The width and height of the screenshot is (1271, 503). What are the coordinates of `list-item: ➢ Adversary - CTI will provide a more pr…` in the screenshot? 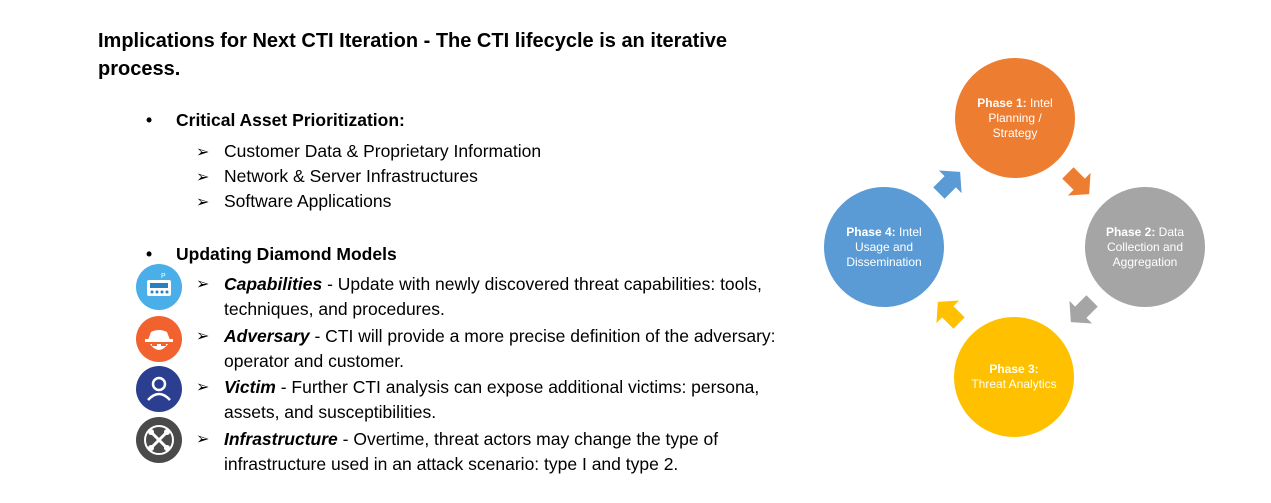 It's located at (486, 348).